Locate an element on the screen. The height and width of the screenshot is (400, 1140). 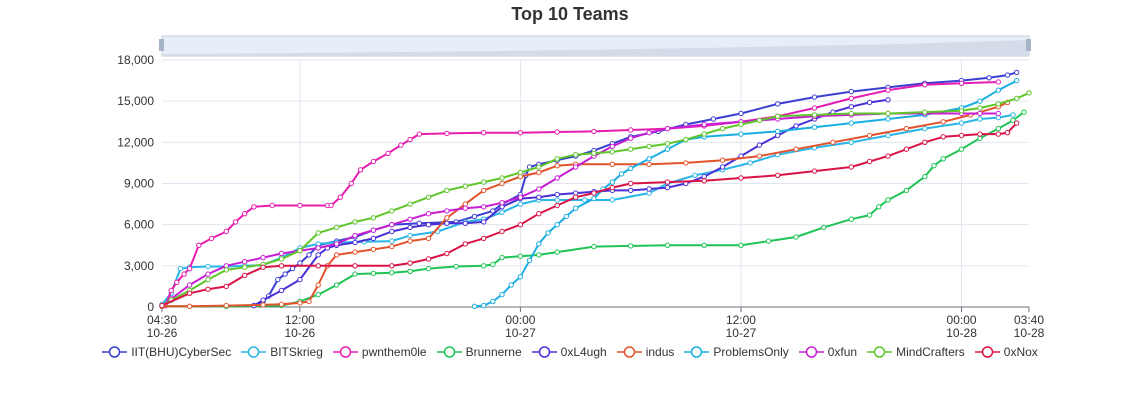
legend-item: ProblemsOnly is located at coordinates (736, 352).